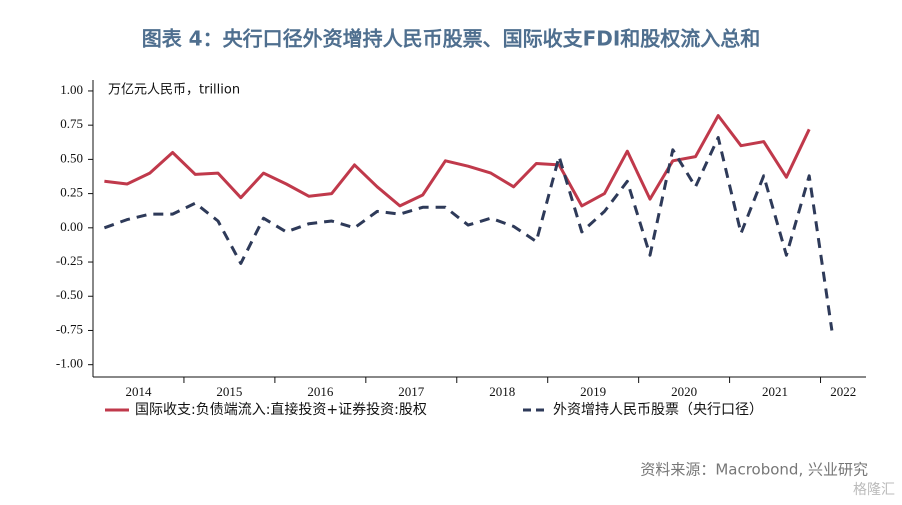  What do you see at coordinates (69, 260) in the screenshot?
I see `y-tick-label: -0.25` at bounding box center [69, 260].